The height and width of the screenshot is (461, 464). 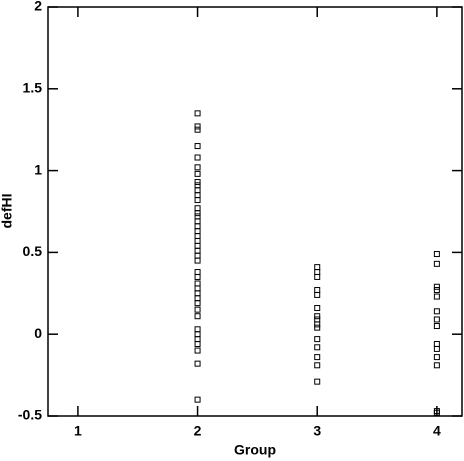 What do you see at coordinates (38, 169) in the screenshot?
I see `y-tick-label: 1` at bounding box center [38, 169].